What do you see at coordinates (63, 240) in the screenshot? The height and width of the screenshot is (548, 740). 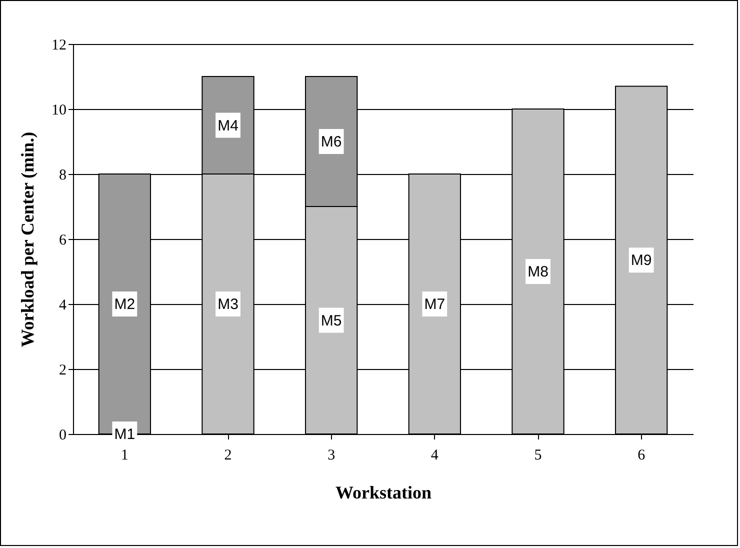 I see `y-tick-label: 6` at bounding box center [63, 240].